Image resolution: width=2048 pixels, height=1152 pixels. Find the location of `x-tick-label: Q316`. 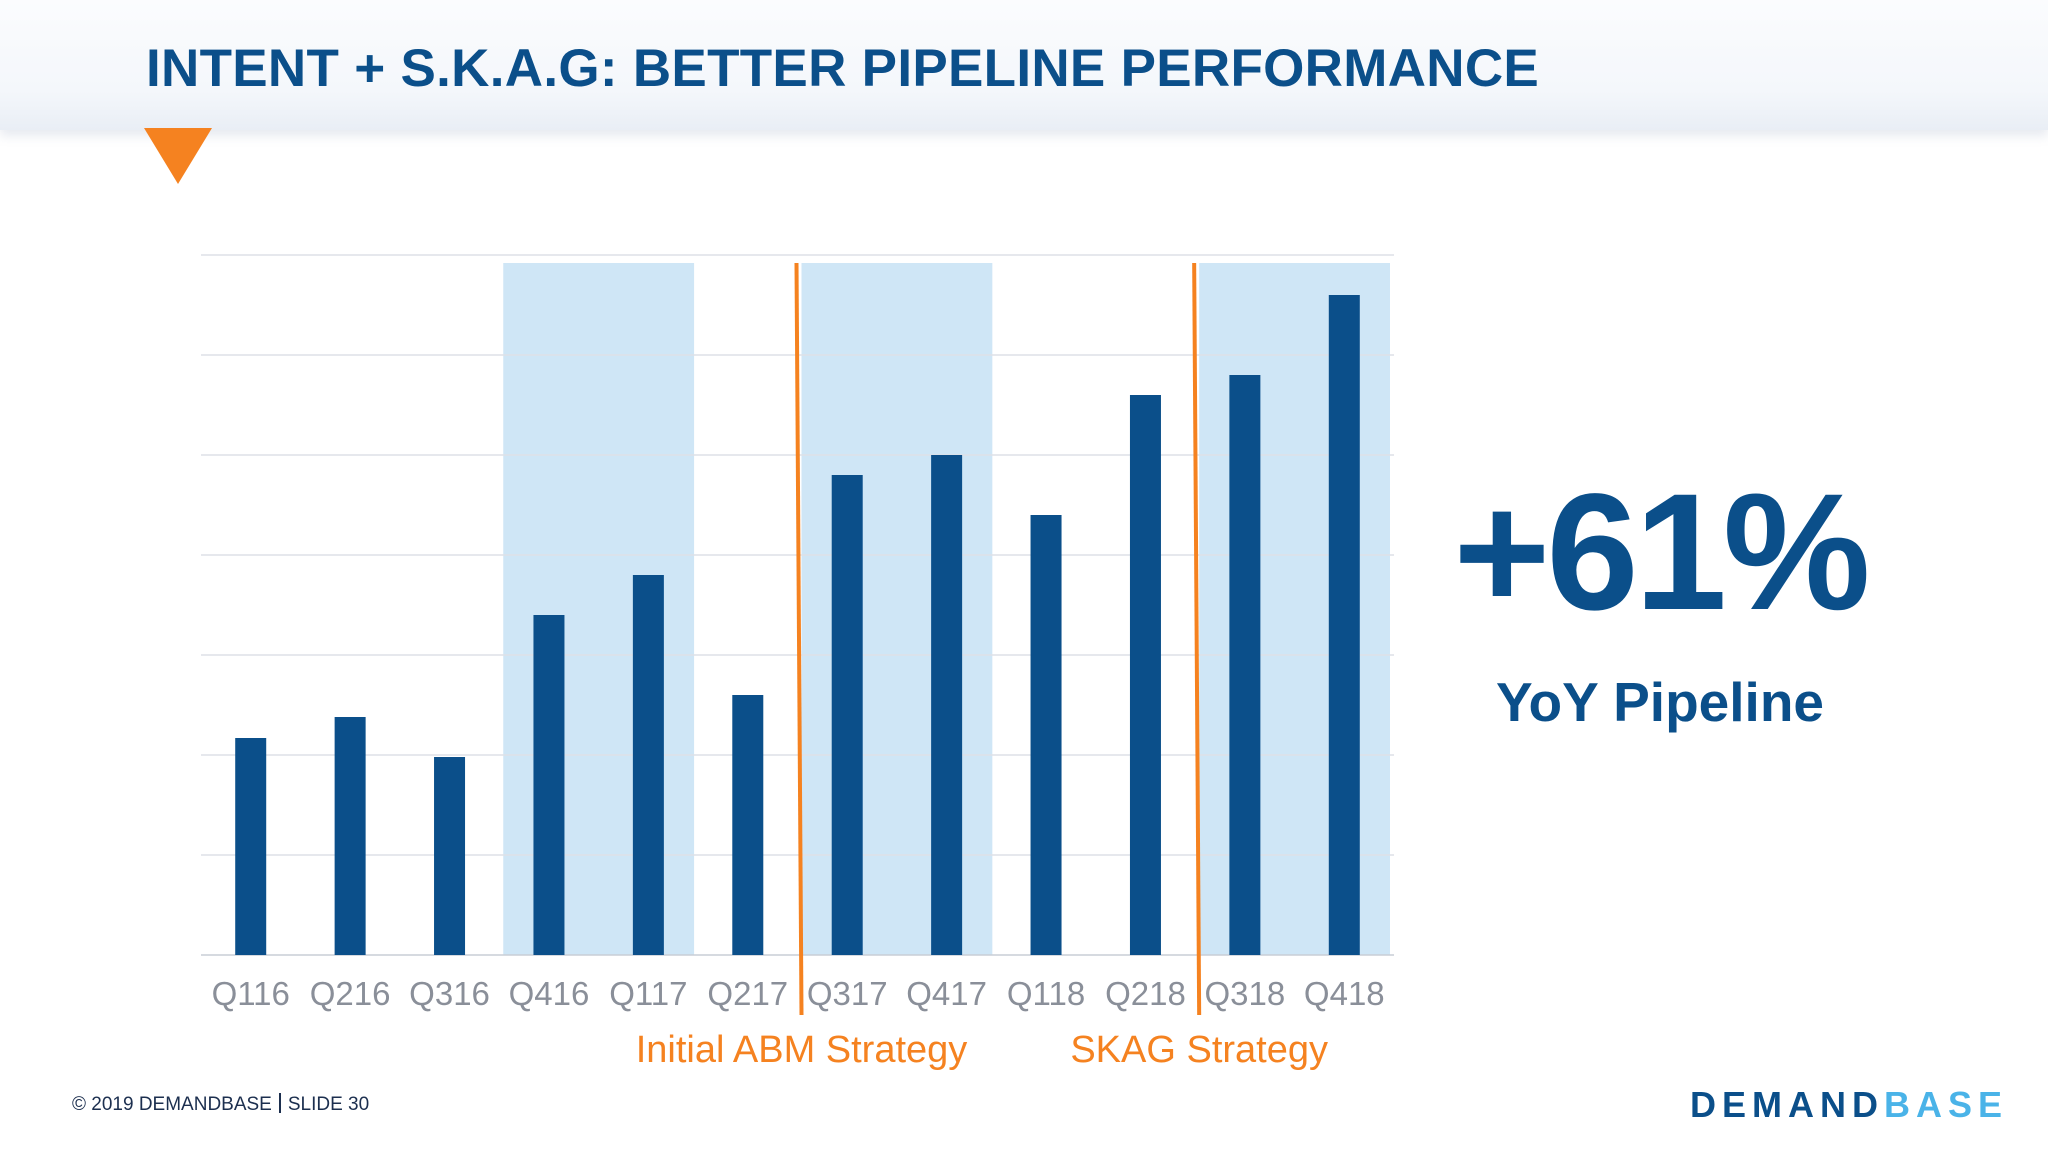

x-tick-label: Q316 is located at coordinates (449, 993).